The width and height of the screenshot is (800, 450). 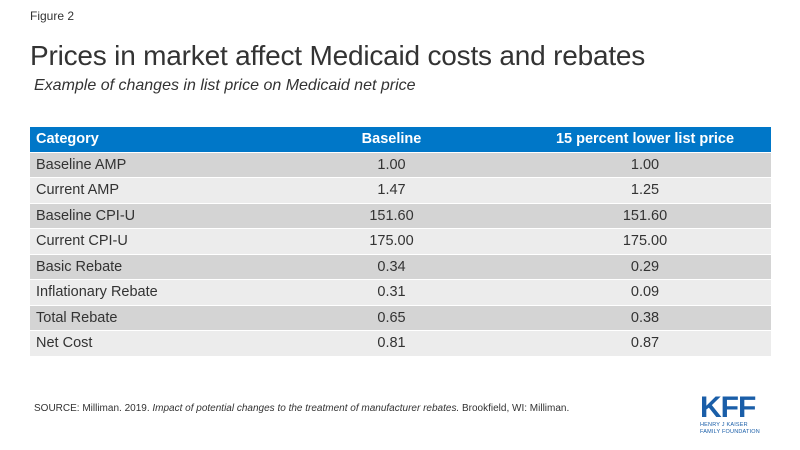 I want to click on row-category: Net Cost, so click(x=147, y=343).